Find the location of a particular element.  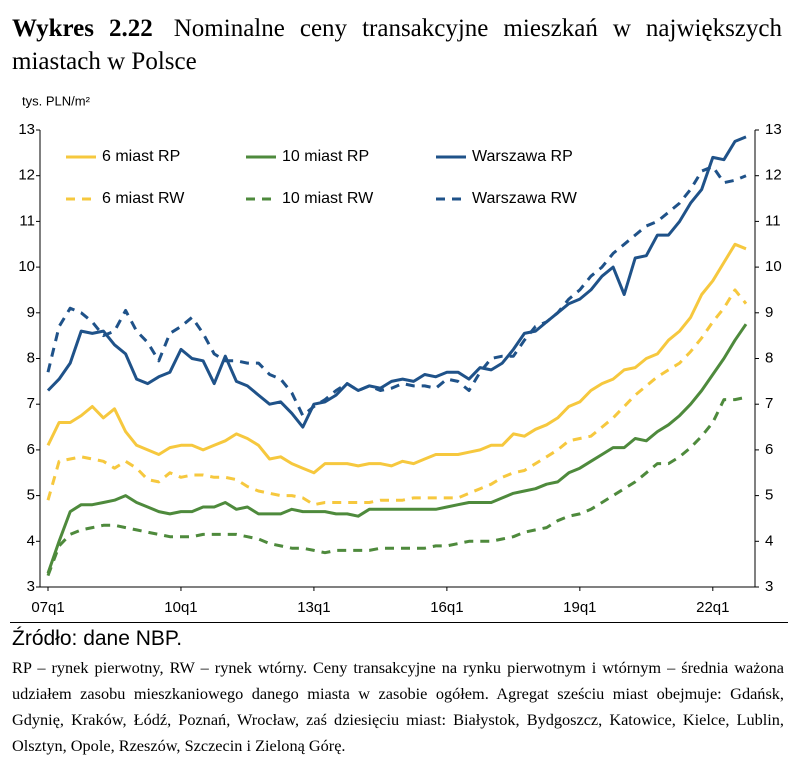

y-tick-label: 12 is located at coordinates (26, 175).